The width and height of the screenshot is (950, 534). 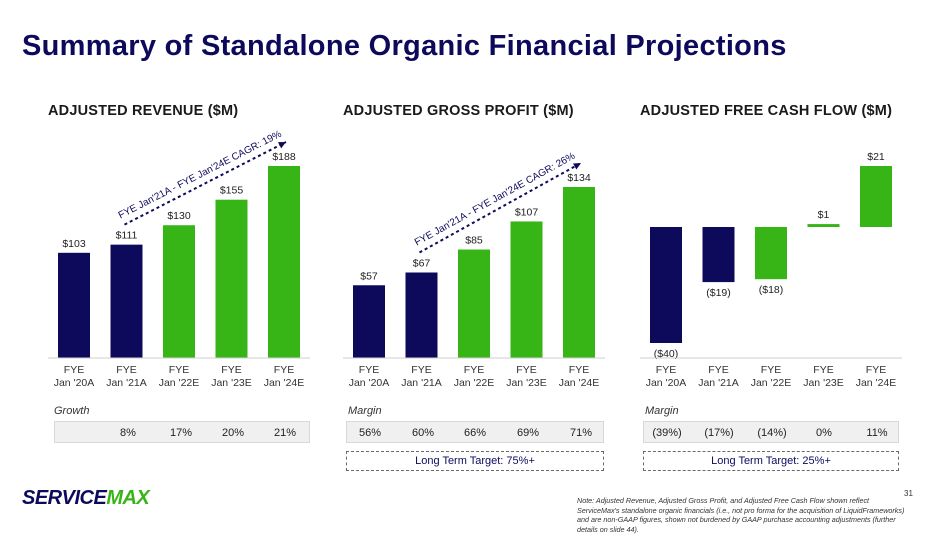 What do you see at coordinates (233, 433) in the screenshot?
I see `revenue-growth-value: 20%` at bounding box center [233, 433].